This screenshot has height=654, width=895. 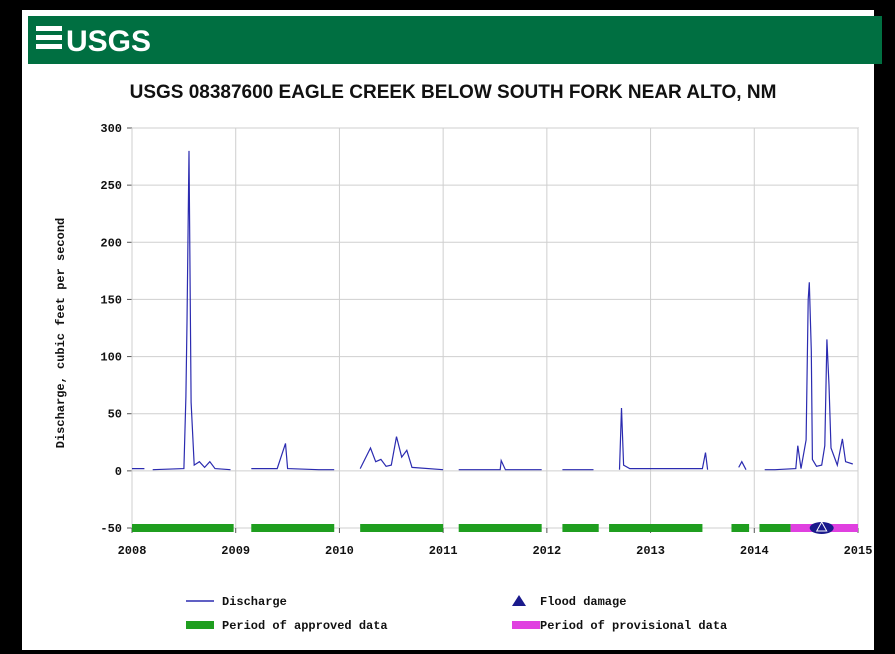 I want to click on y-tick-label: 150, so click(x=111, y=300).